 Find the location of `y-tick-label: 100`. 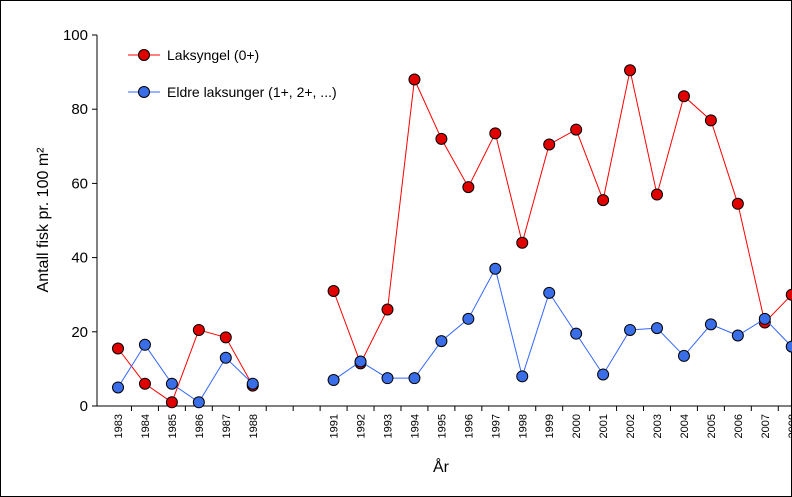

y-tick-label: 100 is located at coordinates (75, 35).